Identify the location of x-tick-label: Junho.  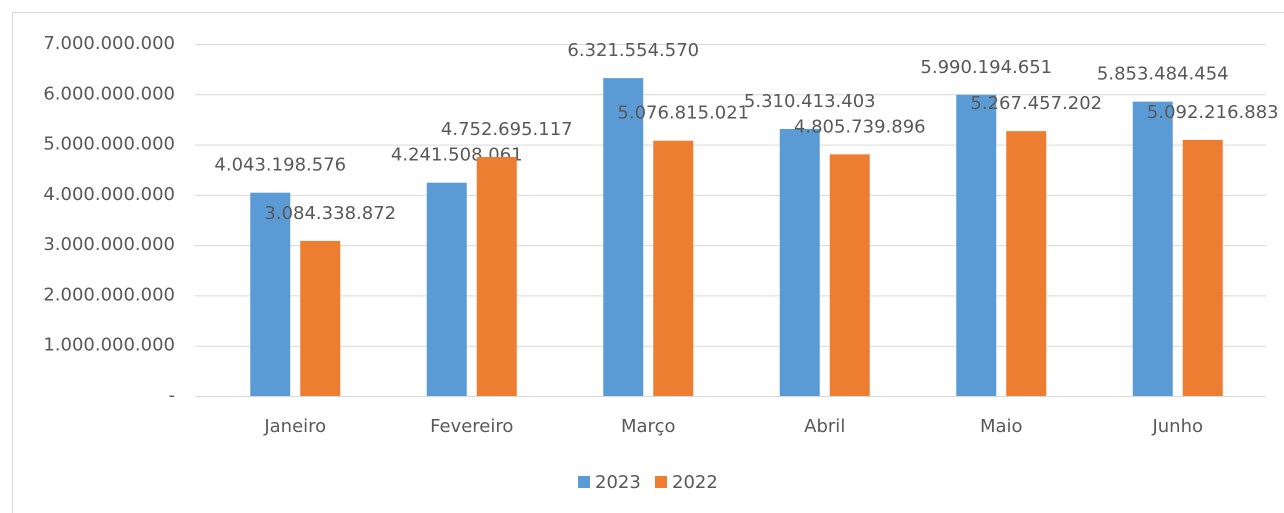
(1177, 426).